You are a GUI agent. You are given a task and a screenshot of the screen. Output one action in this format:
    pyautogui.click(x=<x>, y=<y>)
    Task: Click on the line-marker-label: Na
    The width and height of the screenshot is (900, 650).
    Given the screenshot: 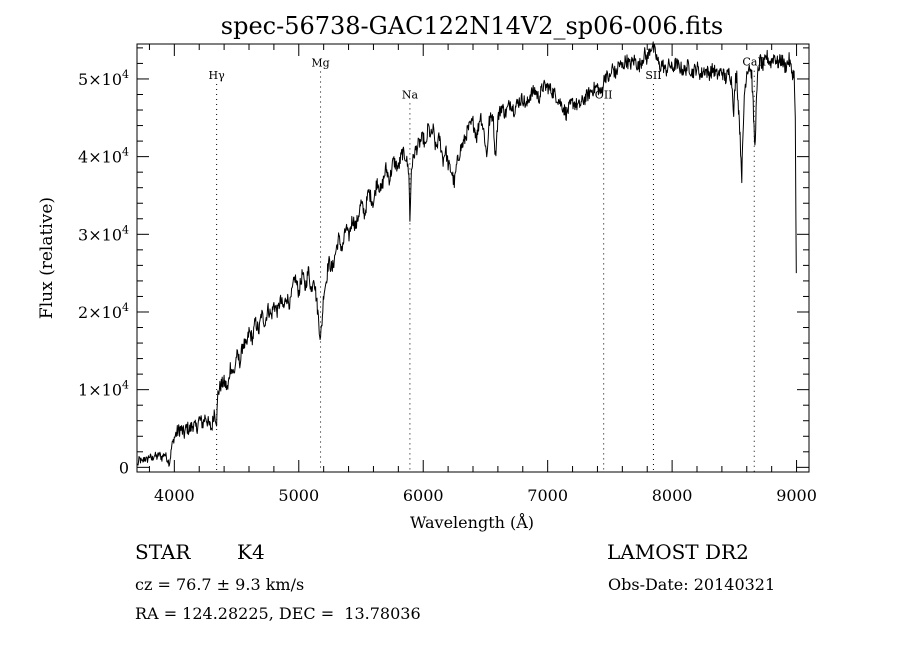 What is the action you would take?
    pyautogui.click(x=410, y=94)
    